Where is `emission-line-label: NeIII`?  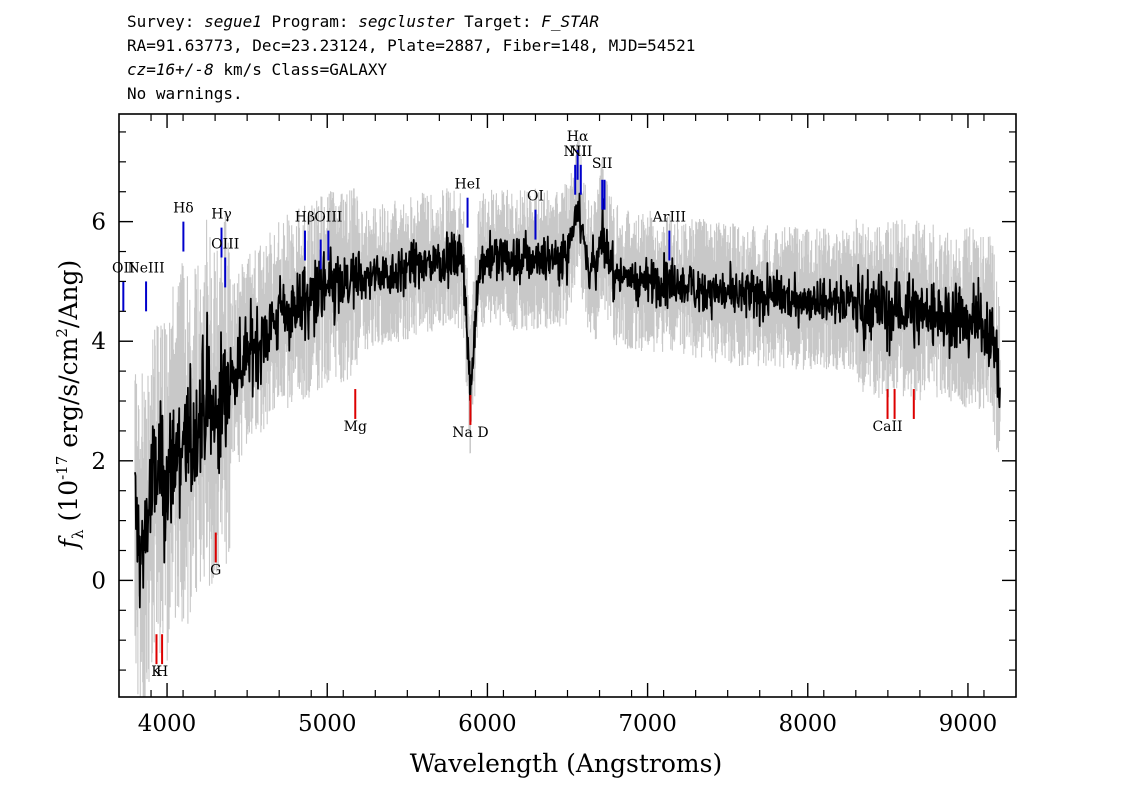 emission-line-label: NeIII is located at coordinates (145, 268).